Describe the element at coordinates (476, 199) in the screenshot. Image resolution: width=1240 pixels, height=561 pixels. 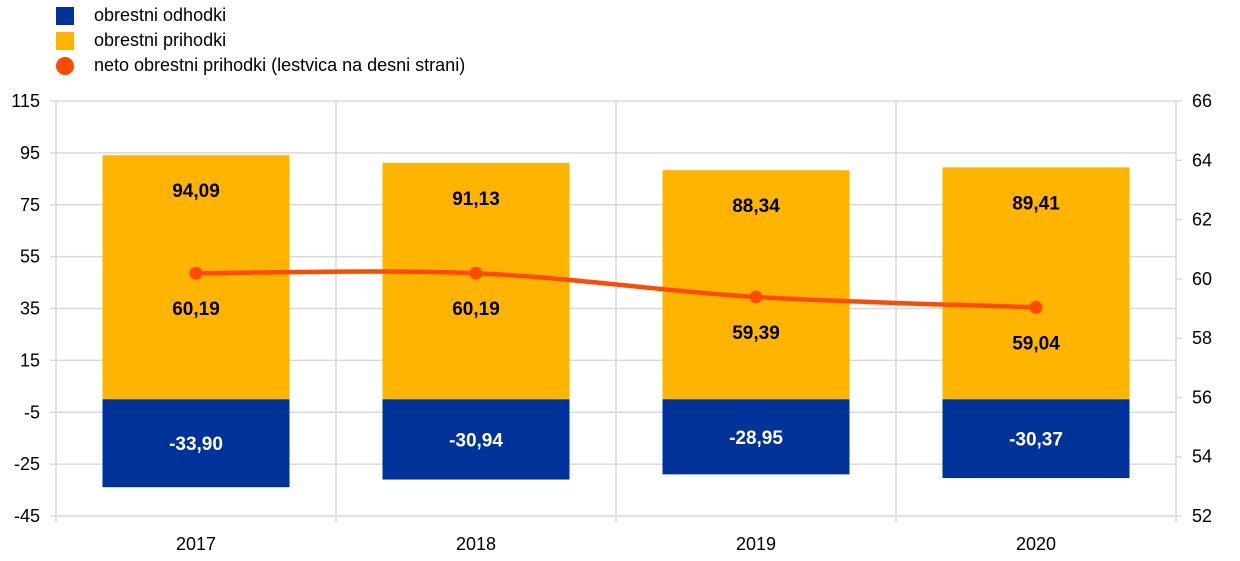
I see `data-label-income-2018: 91,13` at that location.